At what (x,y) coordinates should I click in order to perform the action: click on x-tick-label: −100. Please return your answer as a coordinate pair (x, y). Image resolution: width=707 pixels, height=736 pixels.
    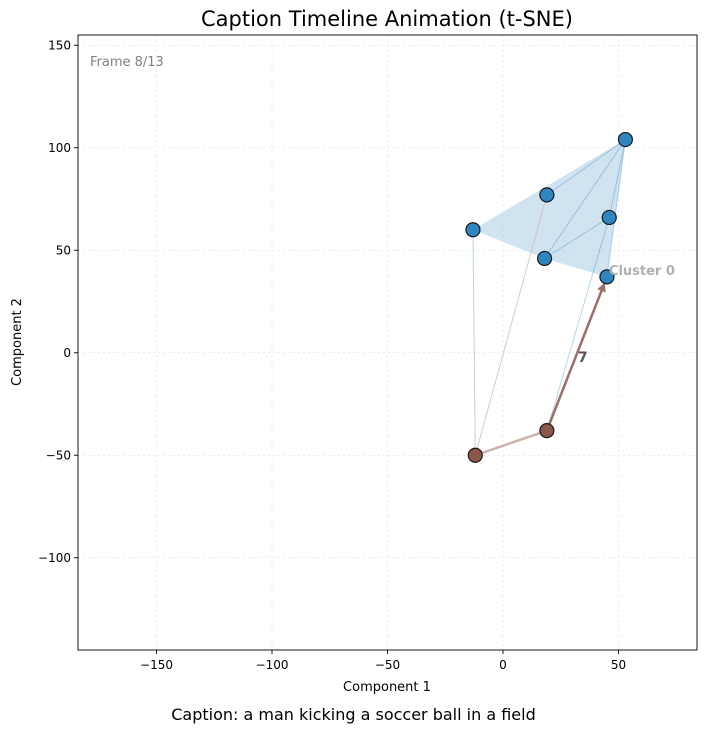
    Looking at the image, I should click on (272, 665).